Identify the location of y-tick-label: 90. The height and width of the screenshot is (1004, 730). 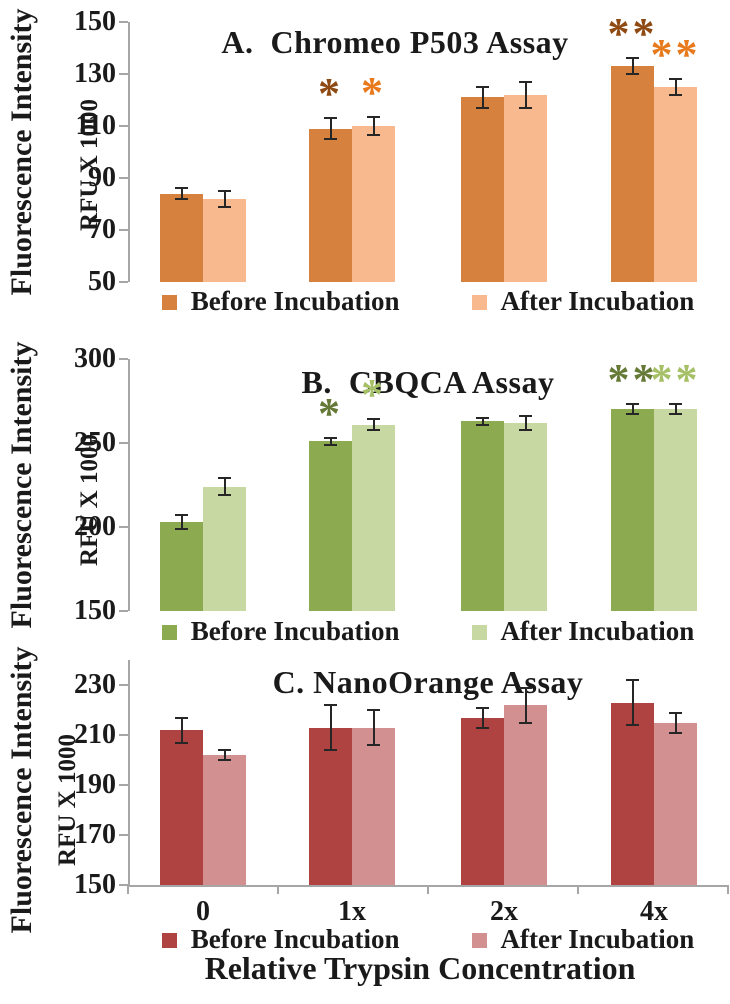
(102, 177).